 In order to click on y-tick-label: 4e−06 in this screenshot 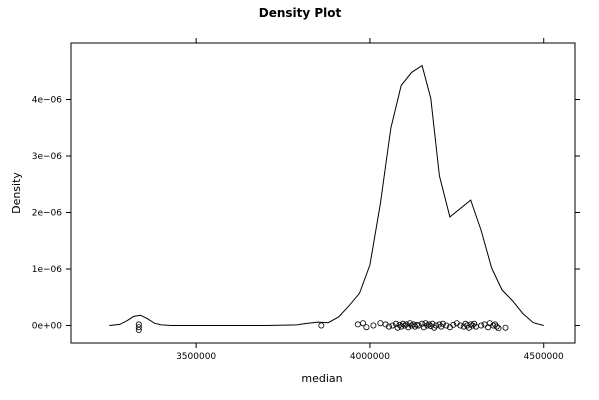, I will do `click(47, 100)`.